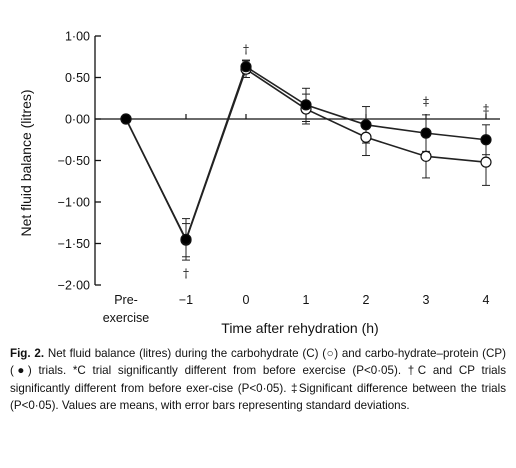  I want to click on caption-label: Fig. 2., so click(27, 353).